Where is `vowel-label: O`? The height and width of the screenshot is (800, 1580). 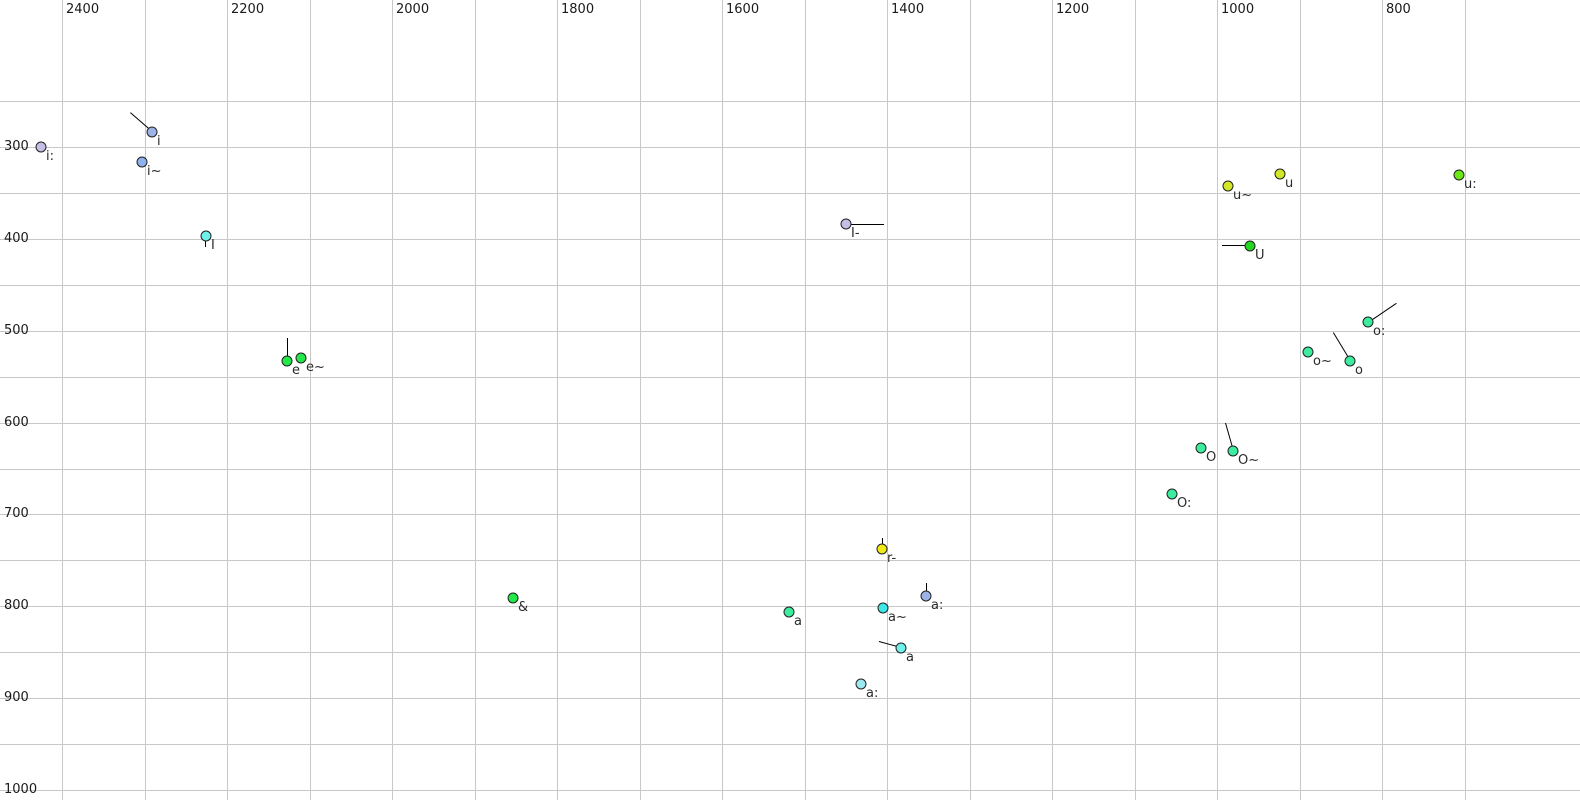
vowel-label: O is located at coordinates (1211, 457).